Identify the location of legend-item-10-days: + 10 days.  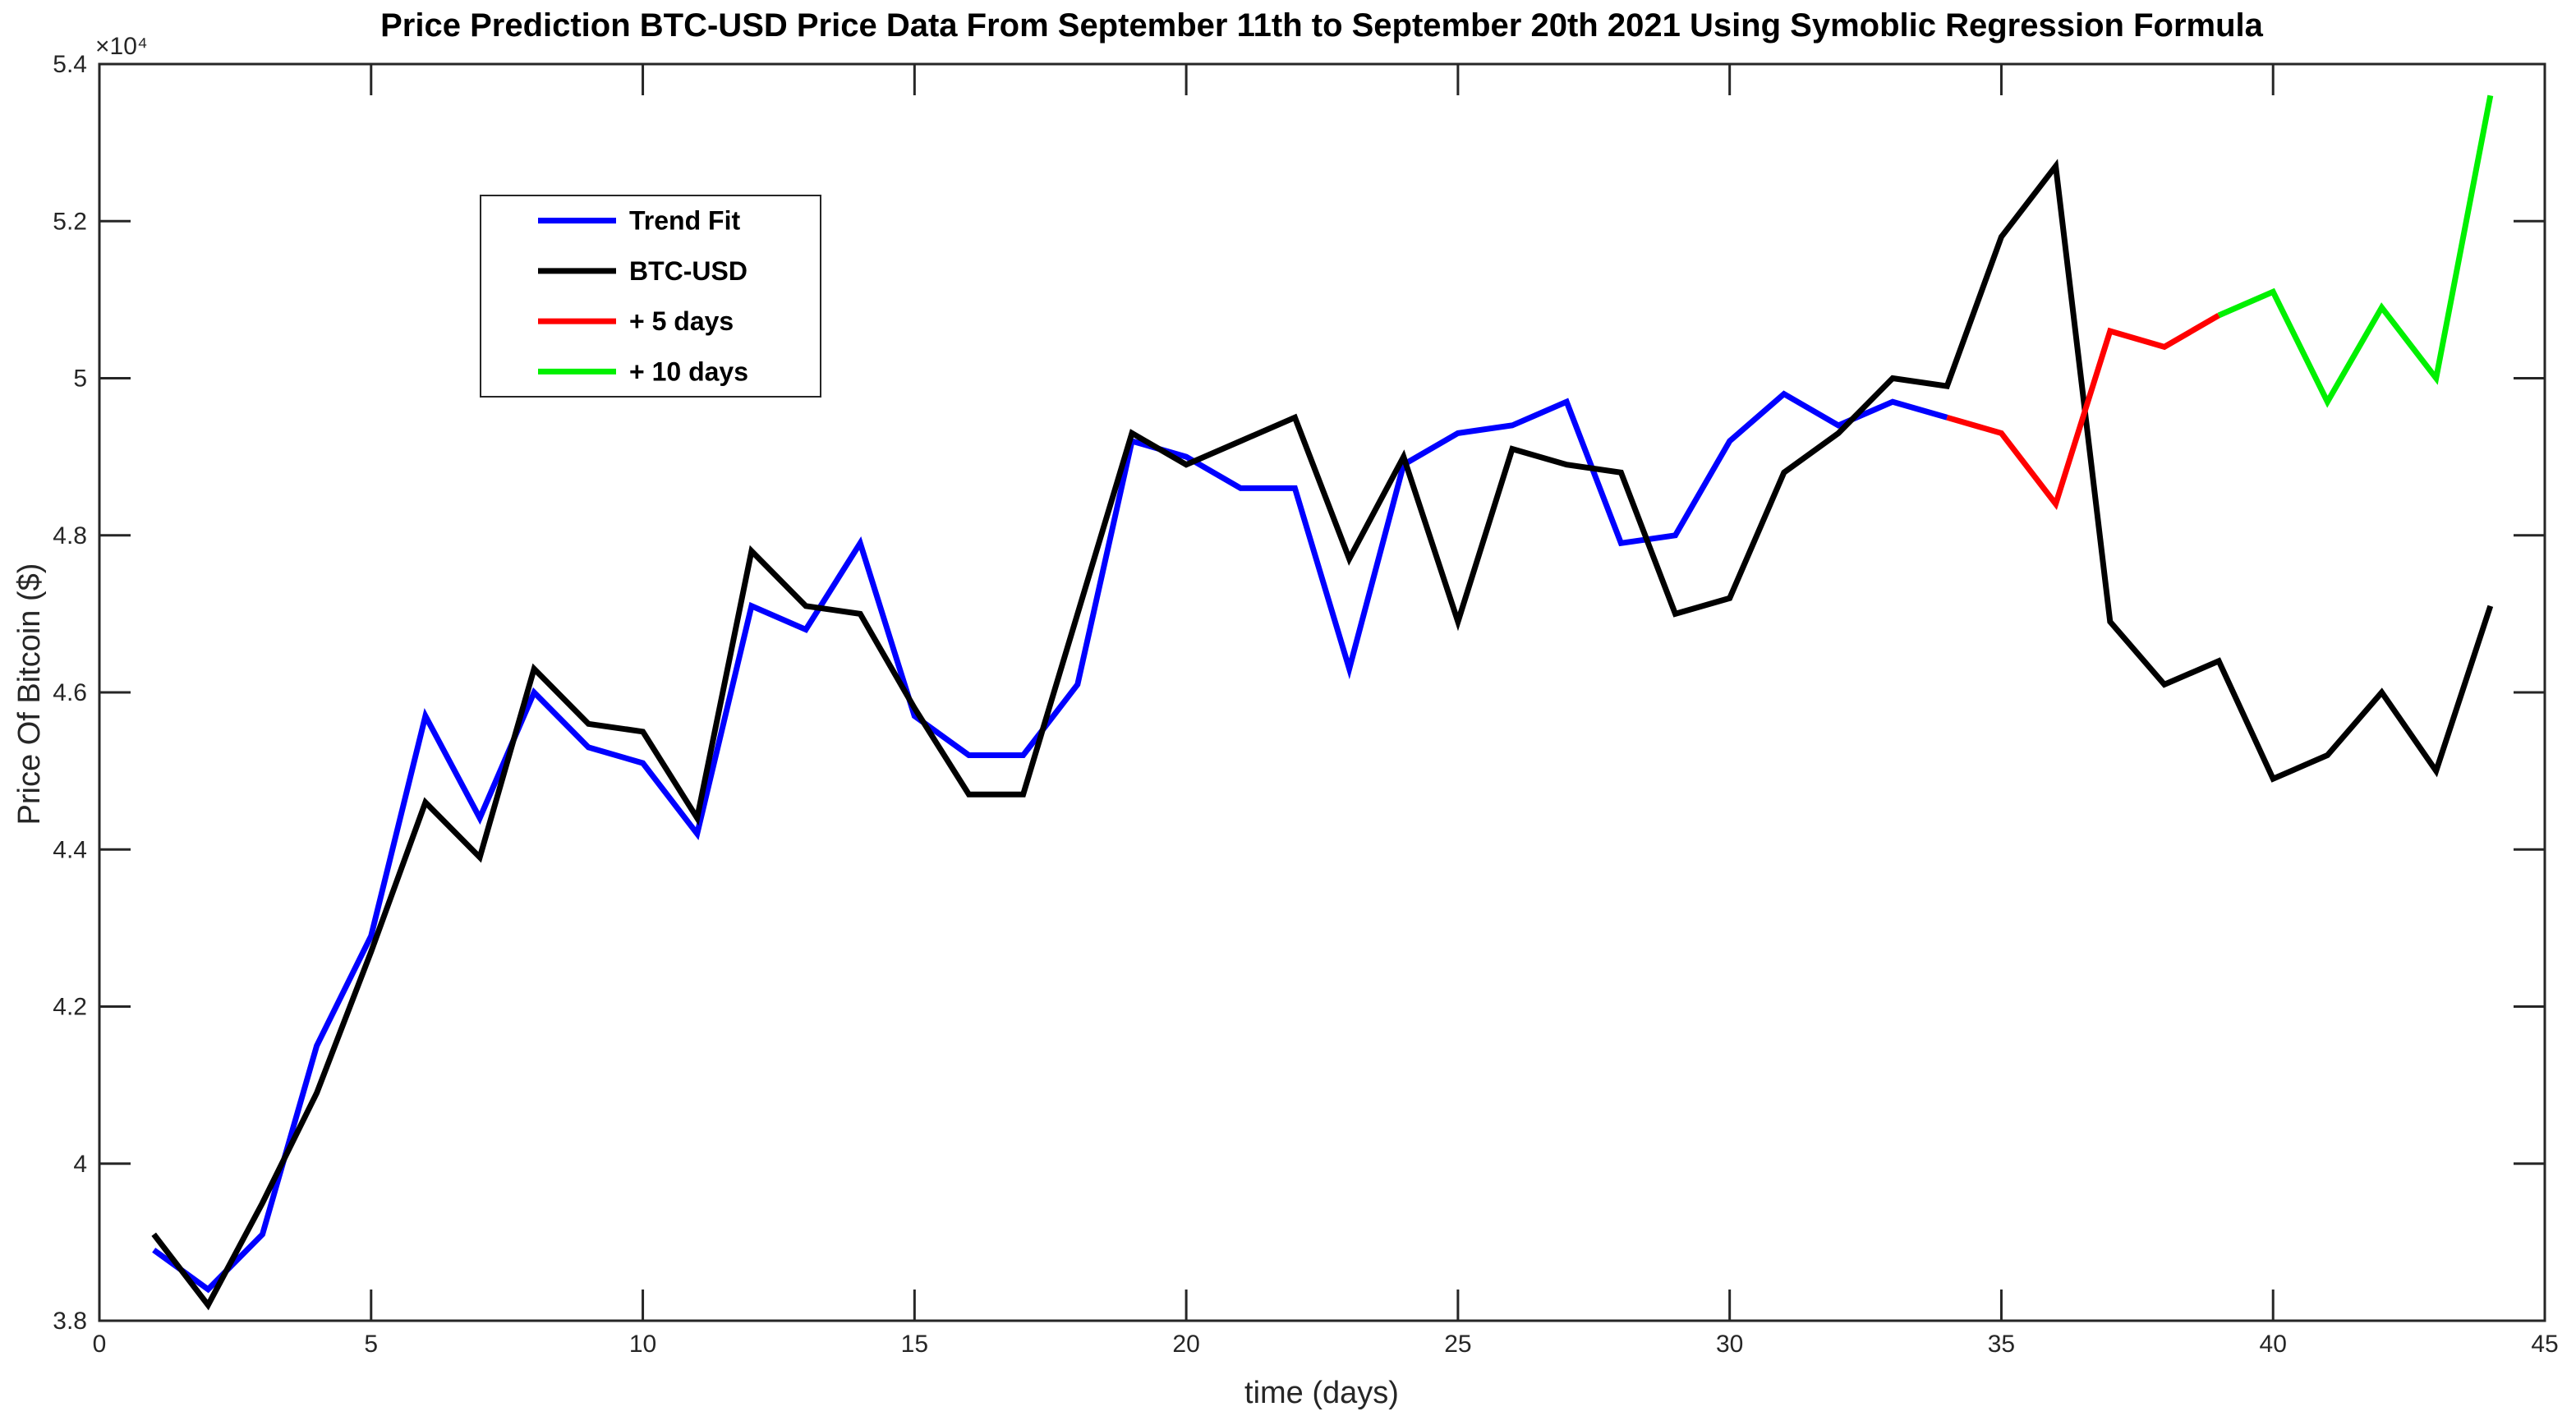
(643, 371).